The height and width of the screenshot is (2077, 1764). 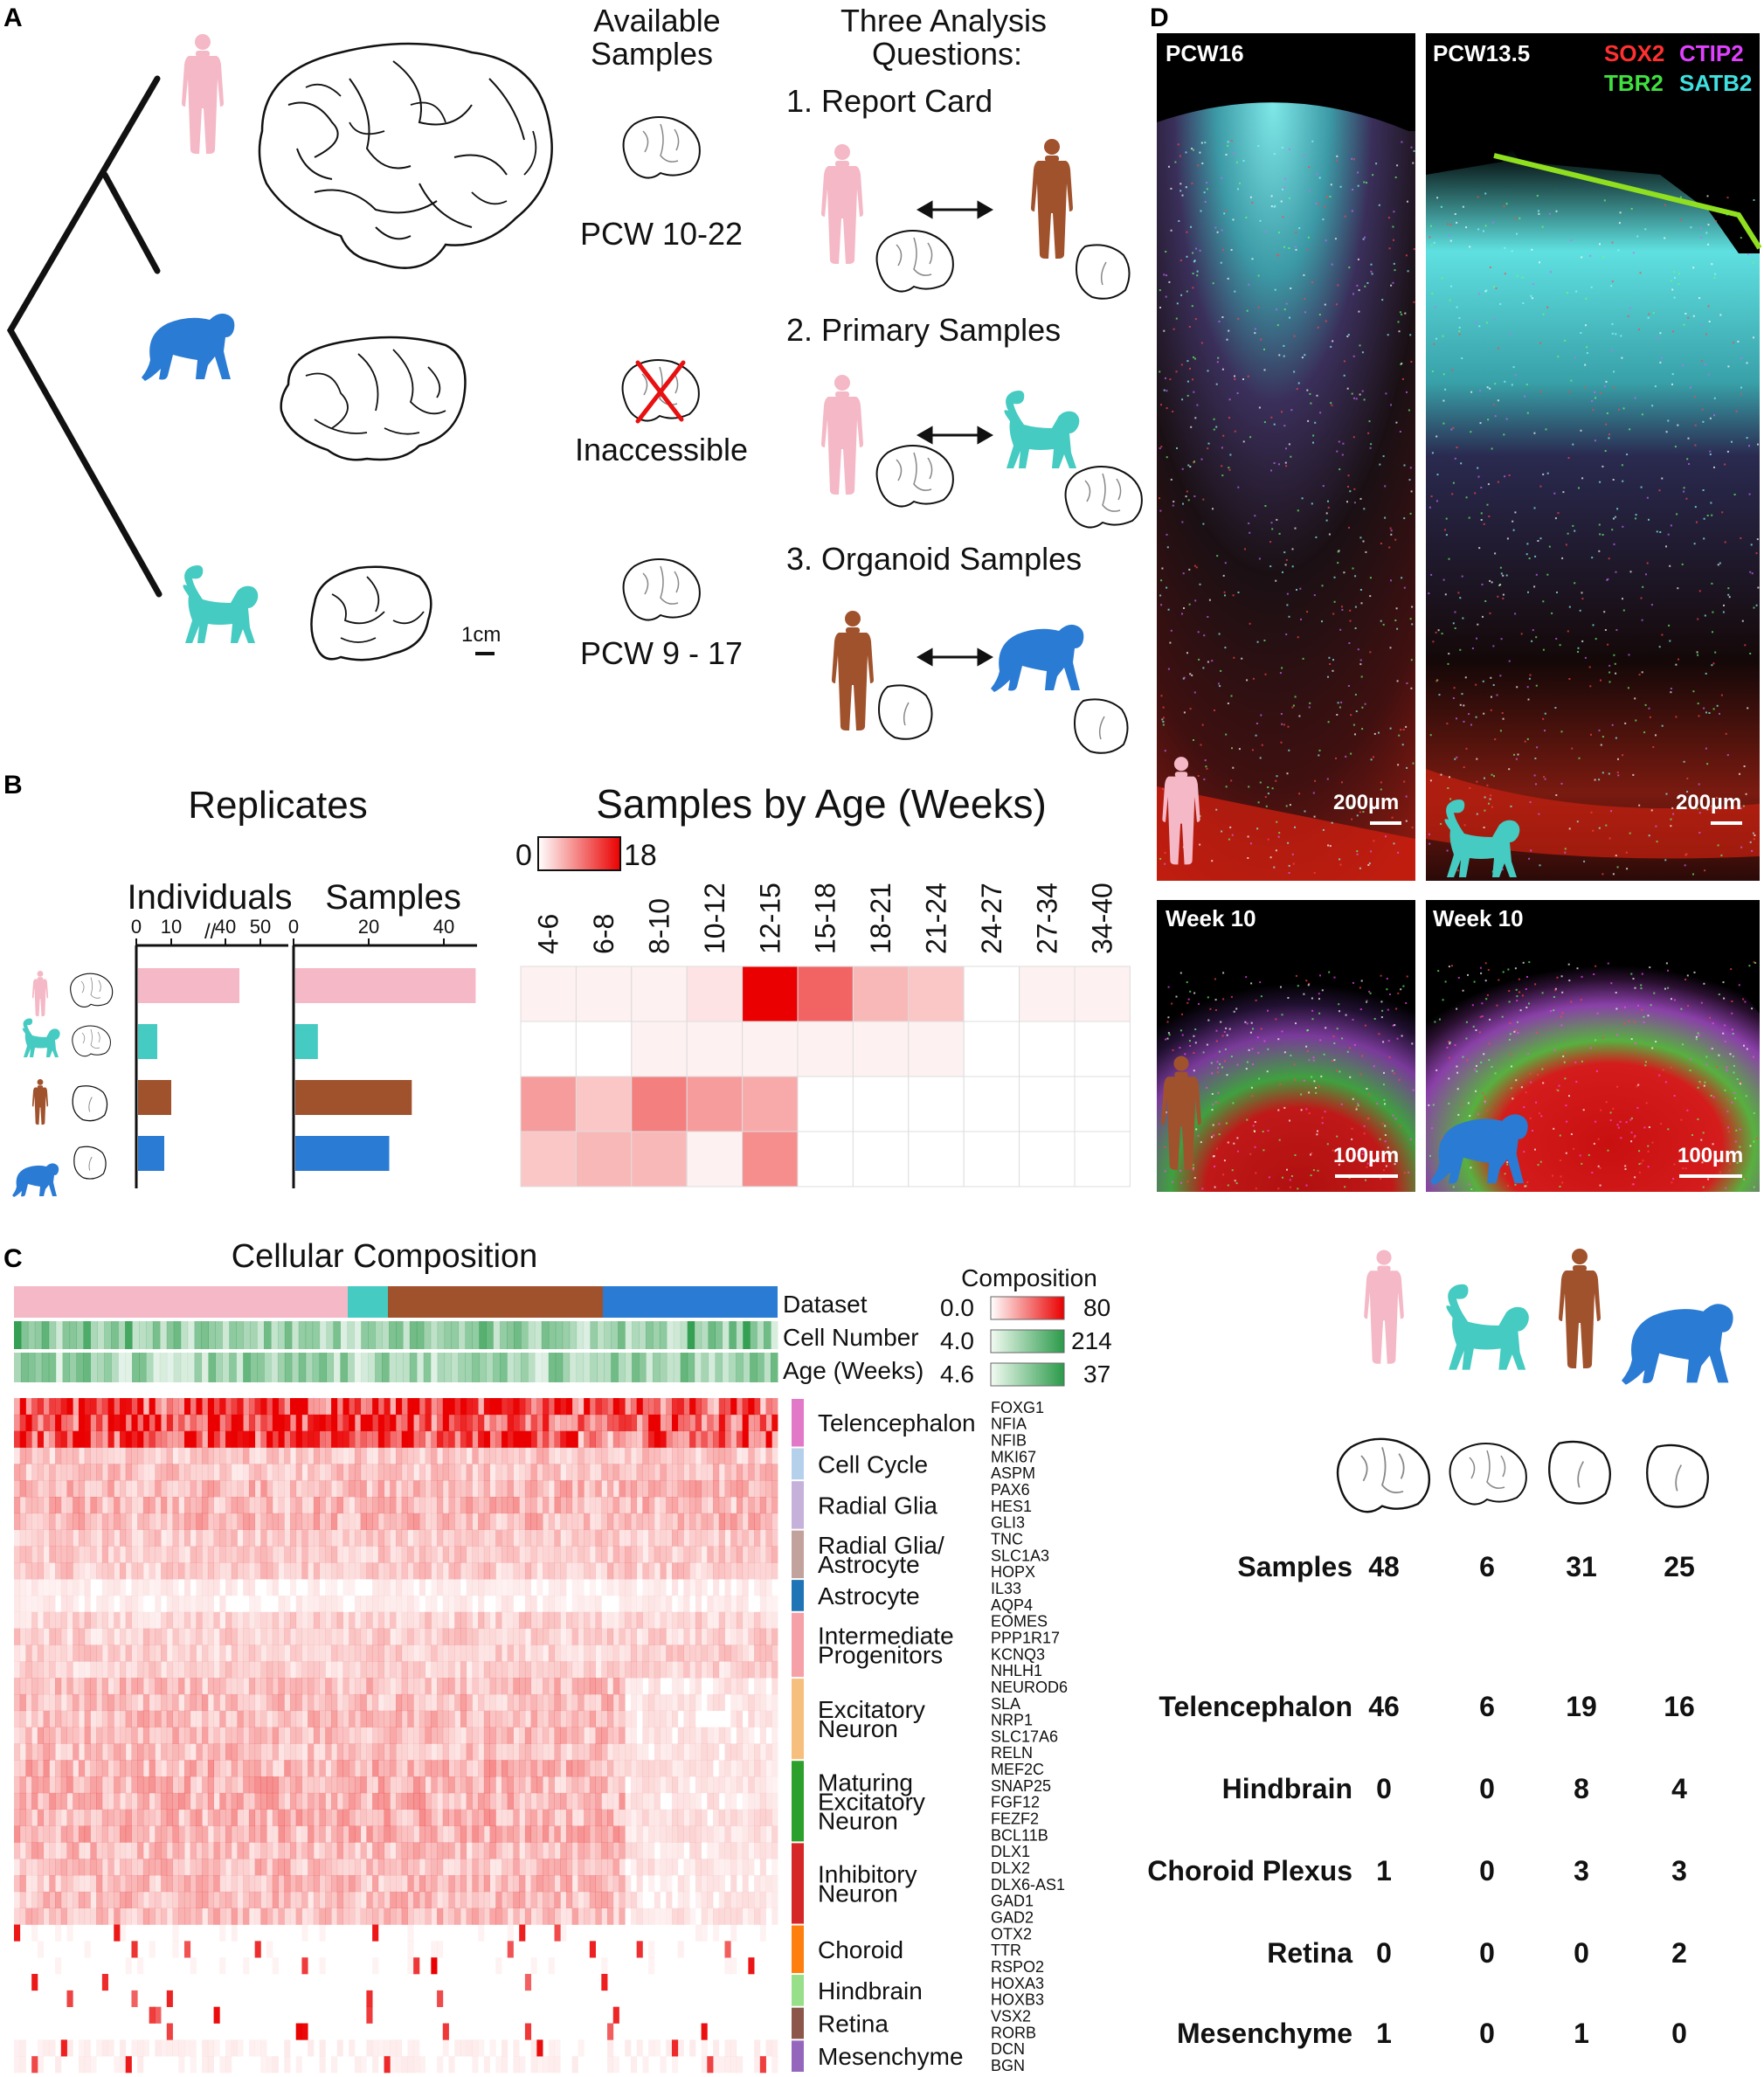 I want to click on table-human-brain-icon, so click(x=1383, y=1475).